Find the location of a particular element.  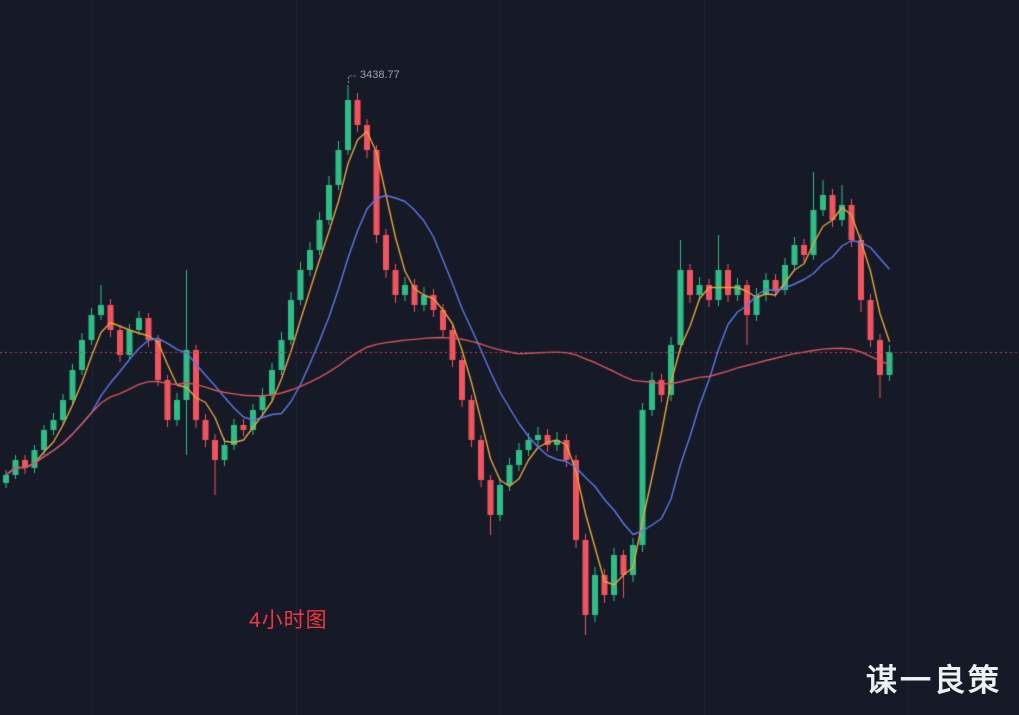

peak-price-annotation: 3438.77 is located at coordinates (380, 75).